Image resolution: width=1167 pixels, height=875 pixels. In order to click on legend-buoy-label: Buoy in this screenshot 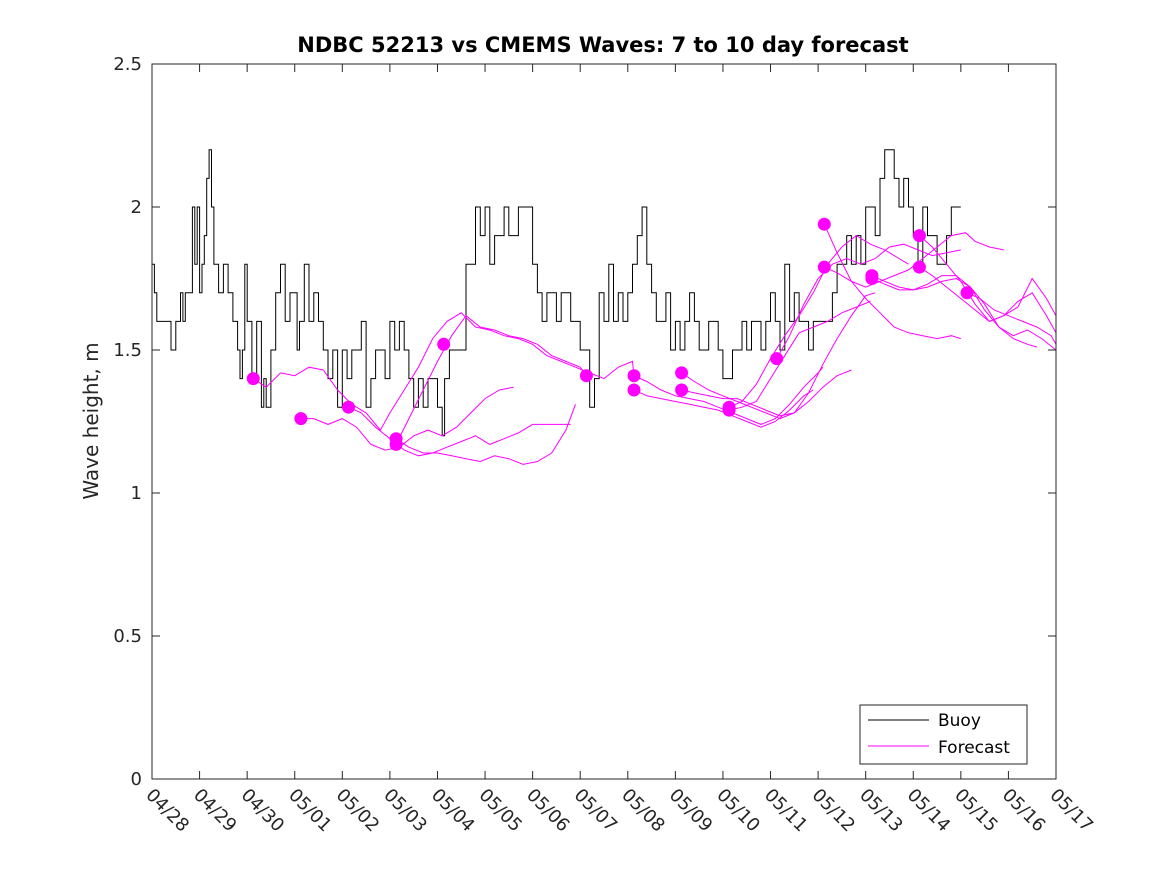, I will do `click(959, 721)`.